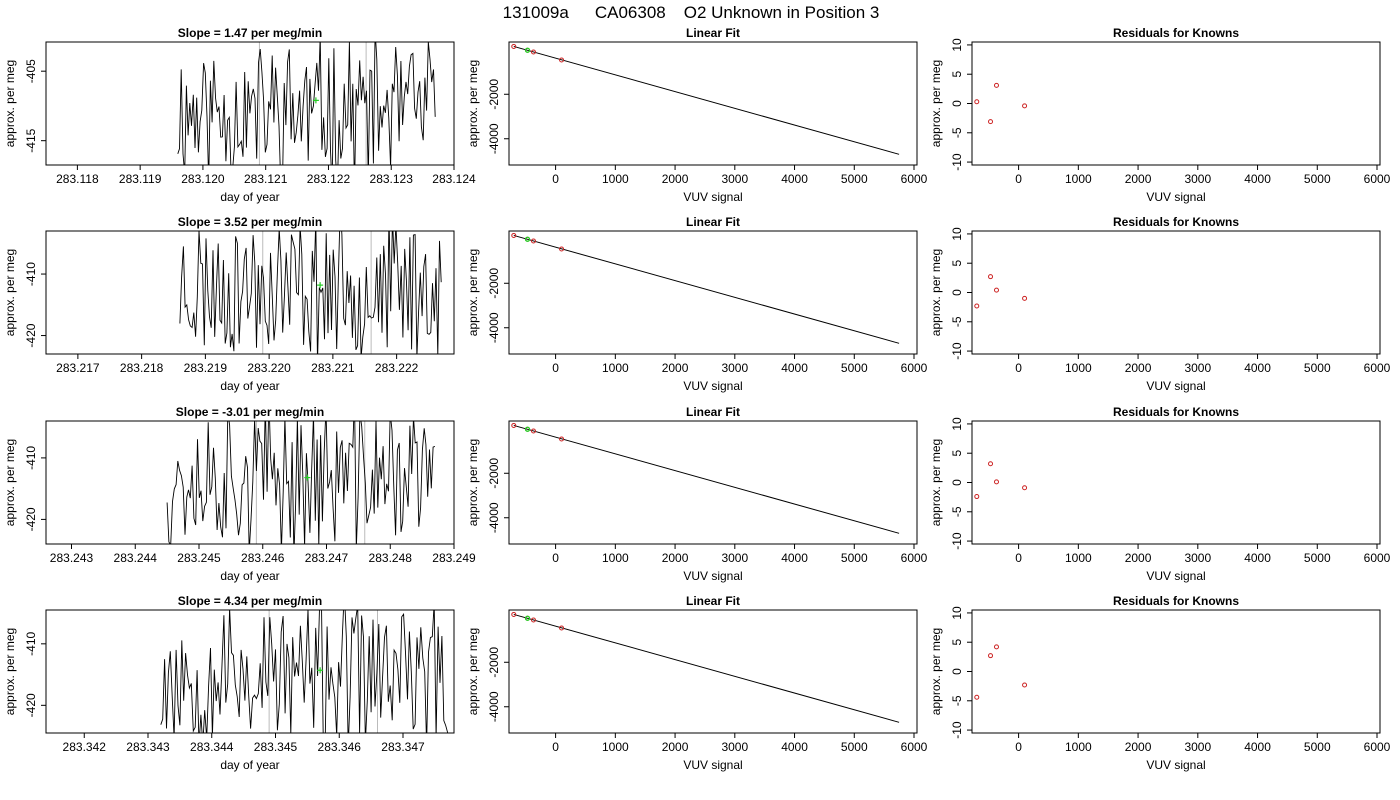 The image size is (1400, 800). I want to click on x-tick-label: 283.344, so click(212, 747).